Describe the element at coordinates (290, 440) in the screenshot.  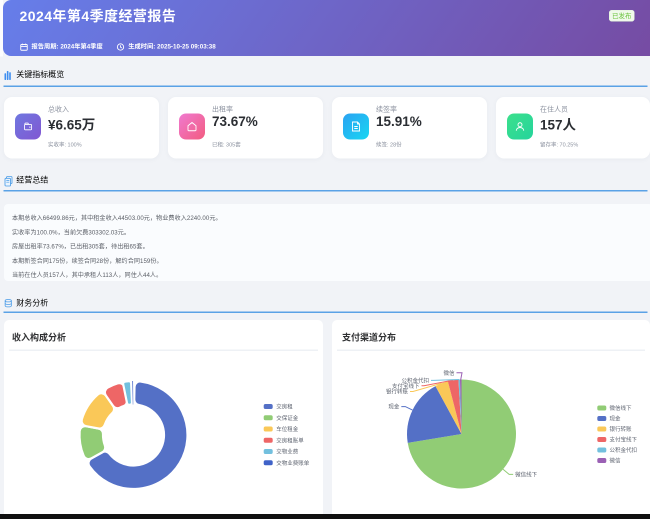
I see `svg-text: 交房租账单` at that location.